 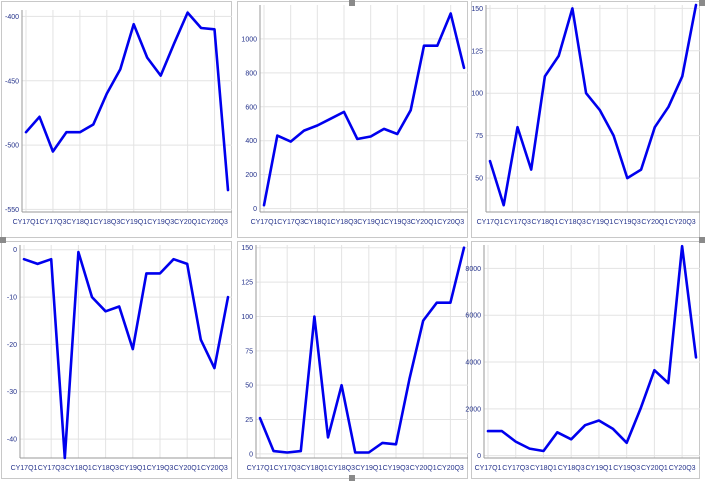 I want to click on resize-handle-middle-left, so click(x=3, y=240).